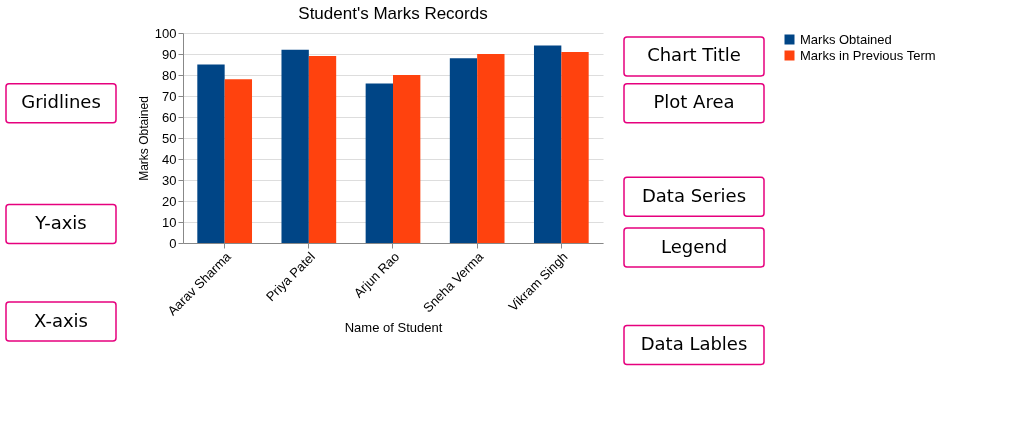 The height and width of the screenshot is (426, 1022). Describe the element at coordinates (694, 343) in the screenshot. I see `text: Data Lables` at that location.